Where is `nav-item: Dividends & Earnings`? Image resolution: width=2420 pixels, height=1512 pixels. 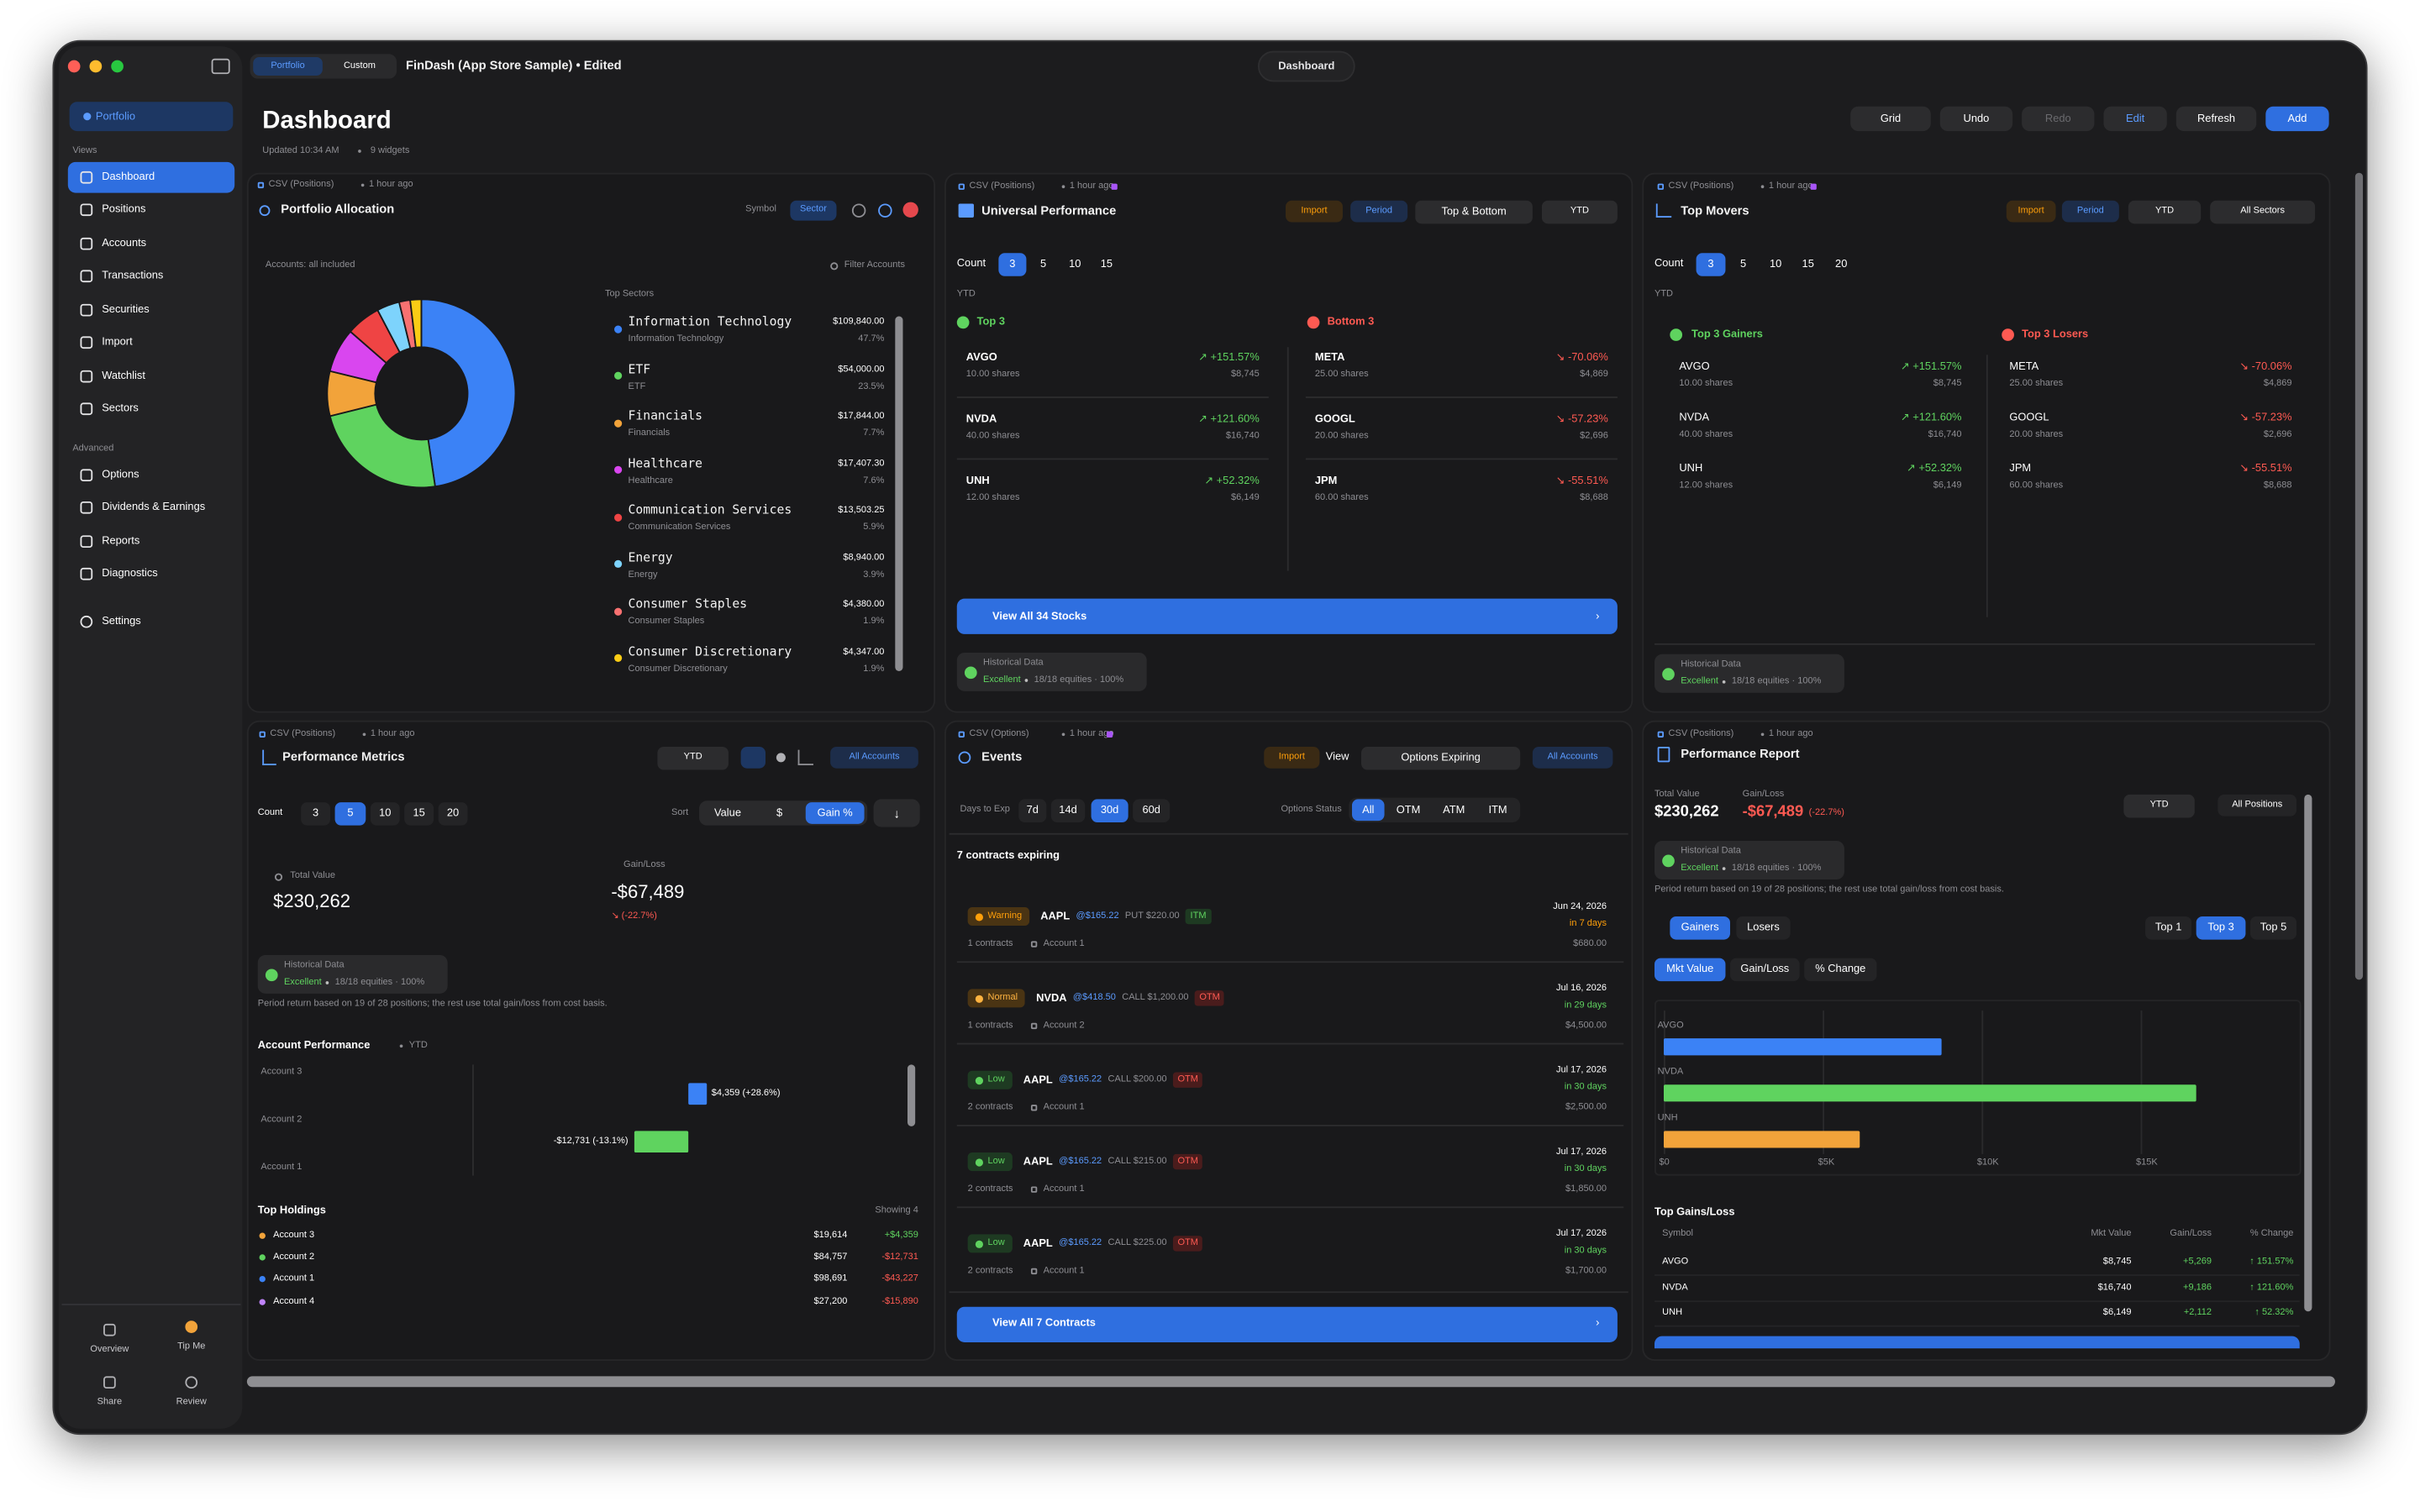
nav-item: Dividends & Earnings is located at coordinates (154, 507).